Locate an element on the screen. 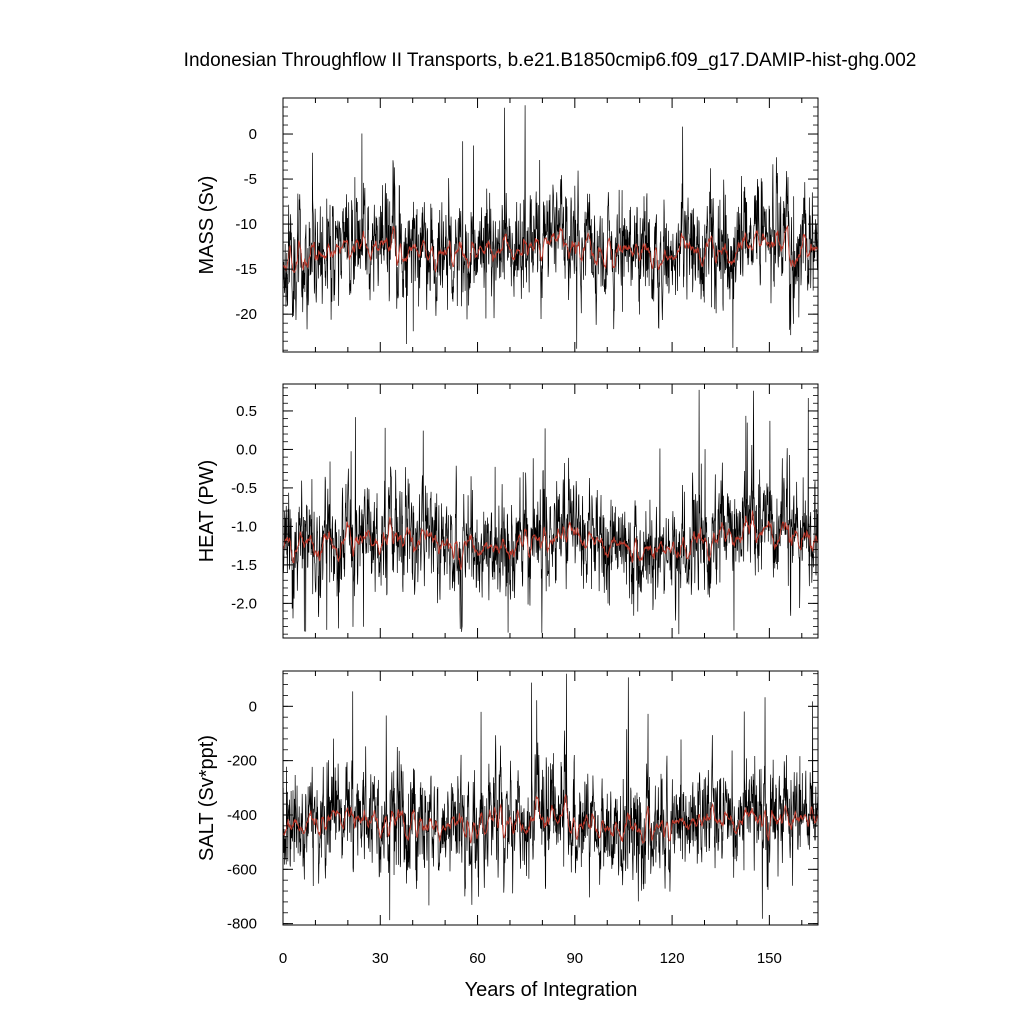 Image resolution: width=1024 pixels, height=1024 pixels. y-tick-label: -20 is located at coordinates (246, 314).